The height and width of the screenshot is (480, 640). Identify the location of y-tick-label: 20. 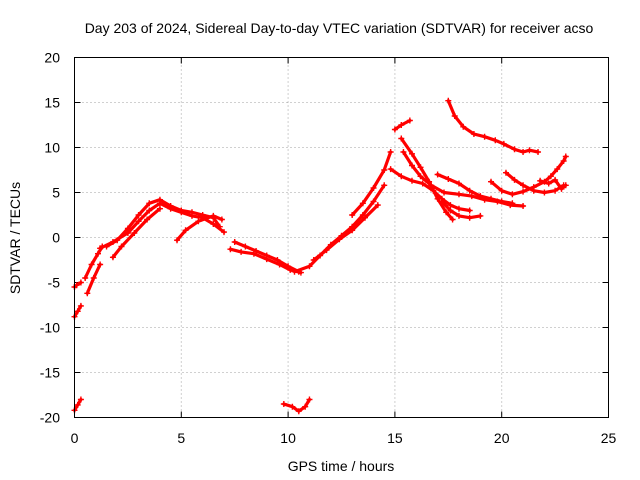
(52, 58).